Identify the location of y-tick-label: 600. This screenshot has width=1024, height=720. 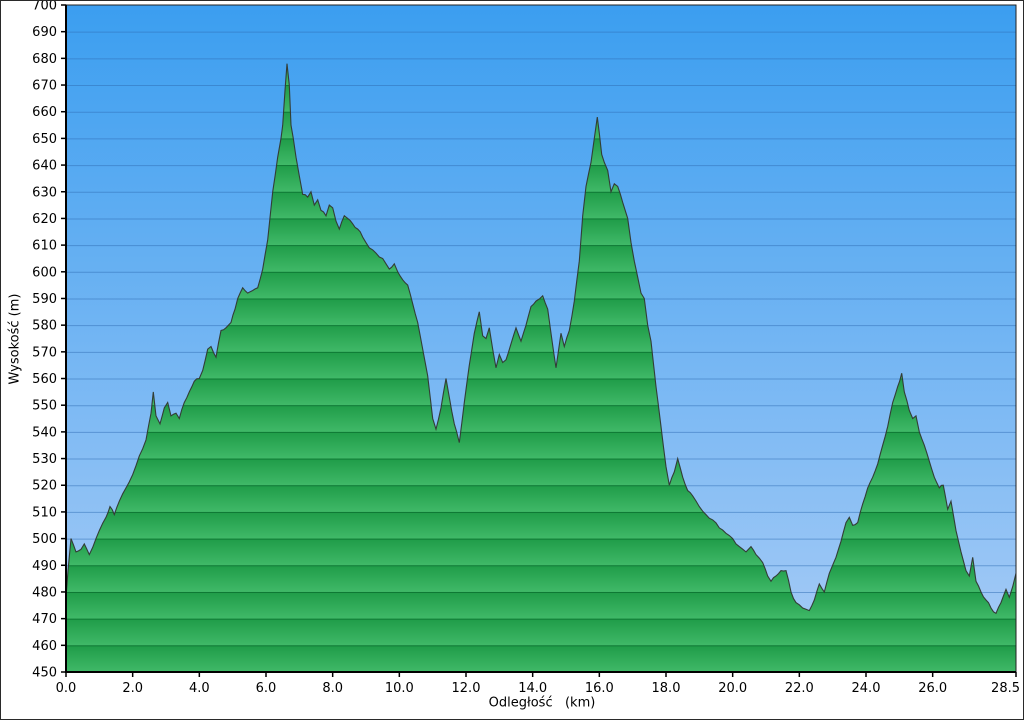
(44, 272).